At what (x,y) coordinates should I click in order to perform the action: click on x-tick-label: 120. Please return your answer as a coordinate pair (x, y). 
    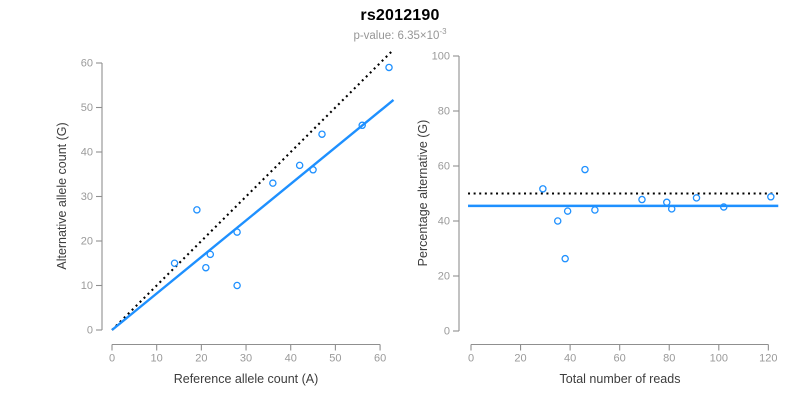
    Looking at the image, I should click on (768, 359).